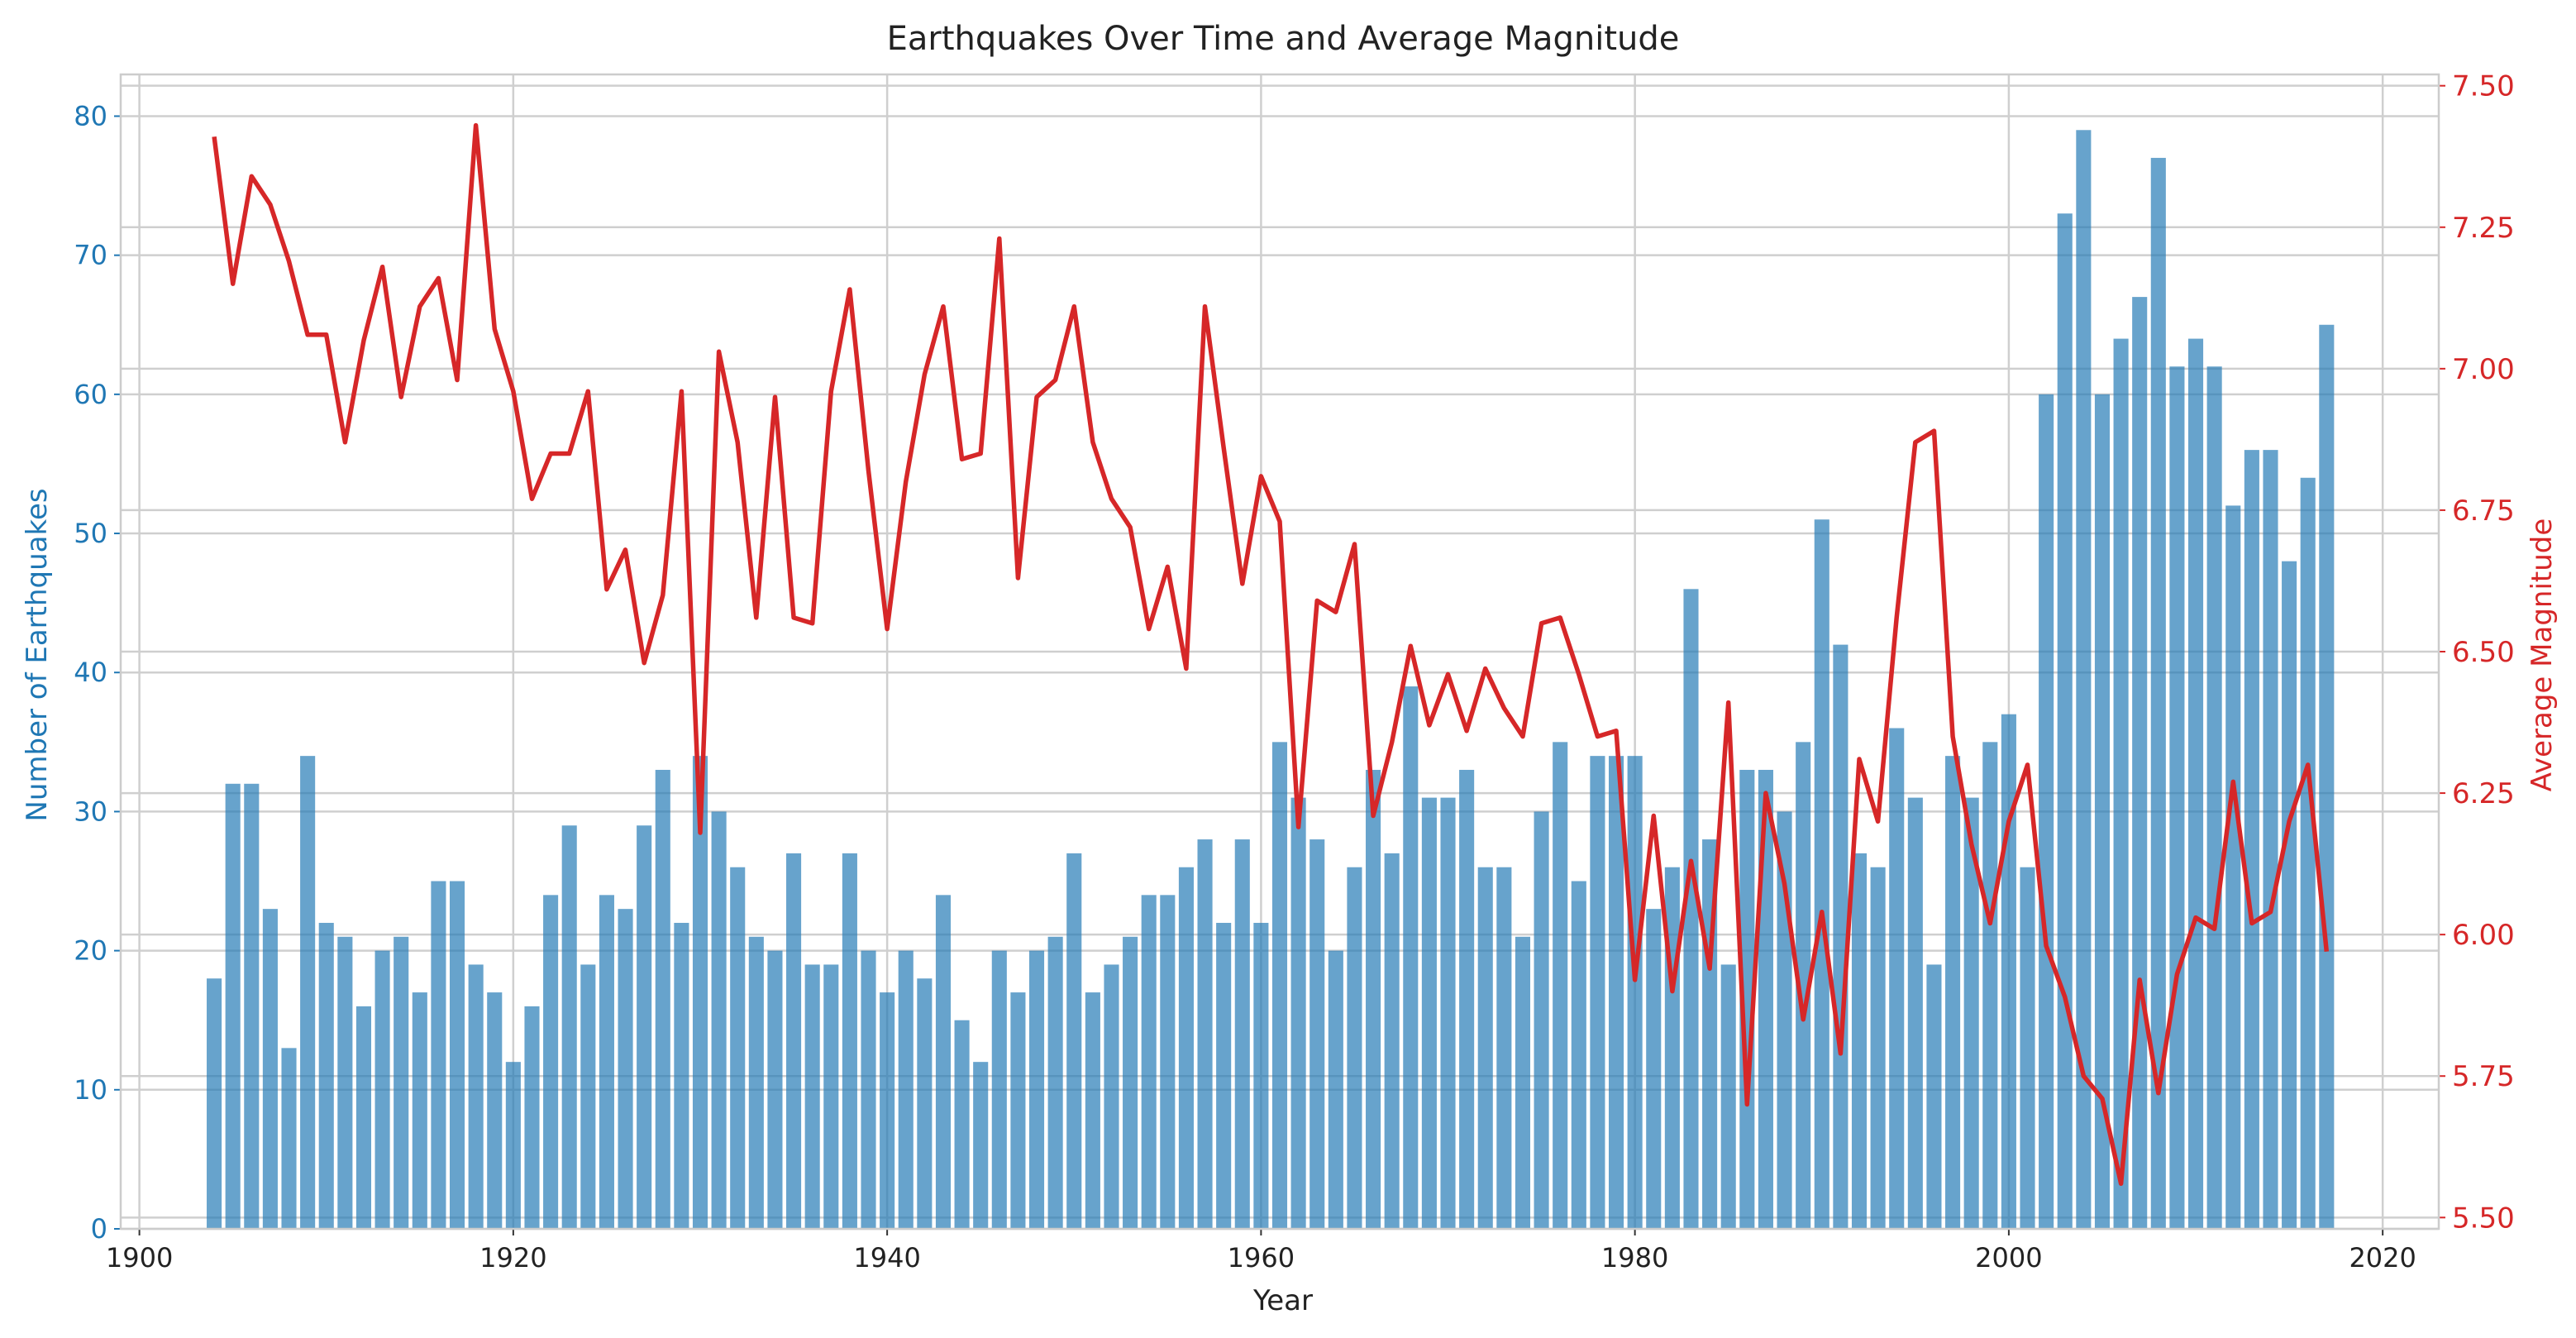  What do you see at coordinates (139, 1258) in the screenshot?
I see `x-tick-label: 1900` at bounding box center [139, 1258].